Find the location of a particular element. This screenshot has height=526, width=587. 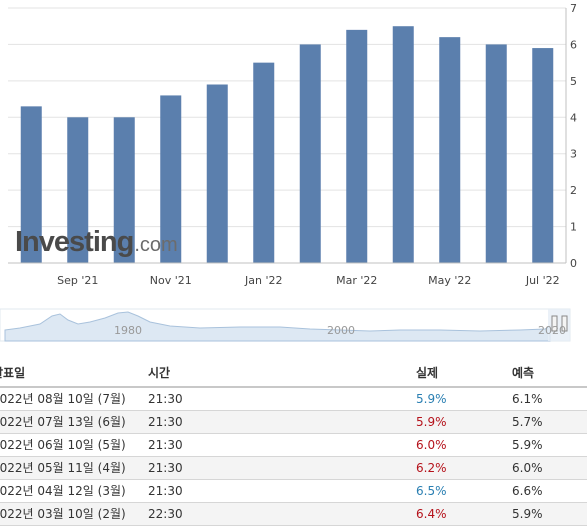

header-actual: 실제 is located at coordinates (427, 373).